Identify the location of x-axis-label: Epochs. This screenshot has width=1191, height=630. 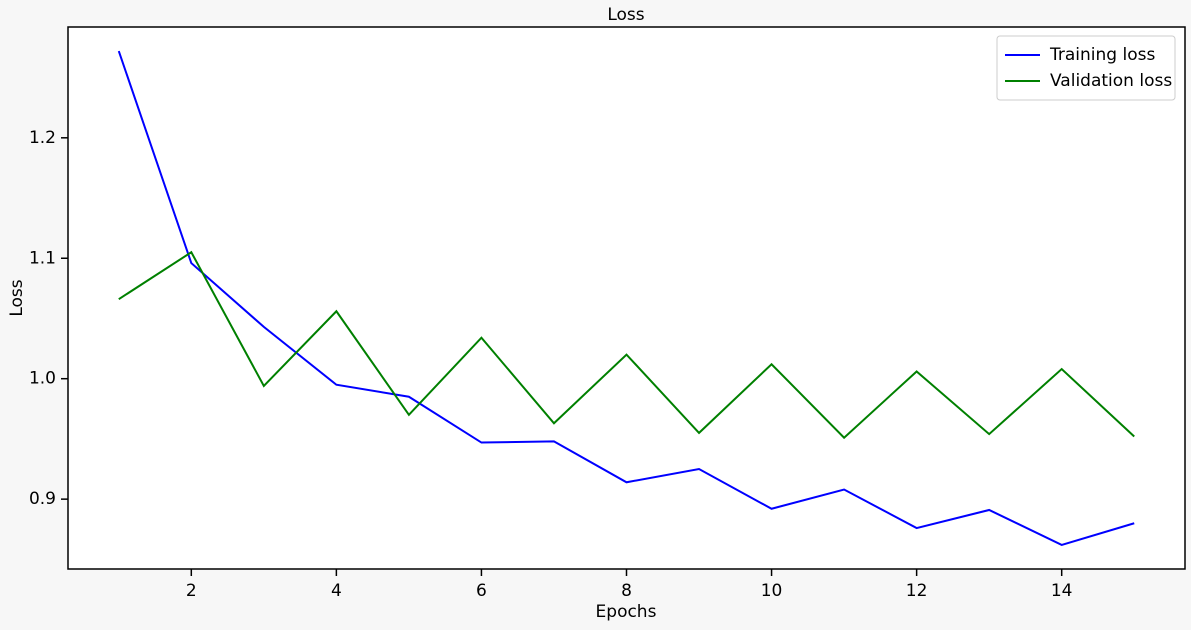
(626, 612).